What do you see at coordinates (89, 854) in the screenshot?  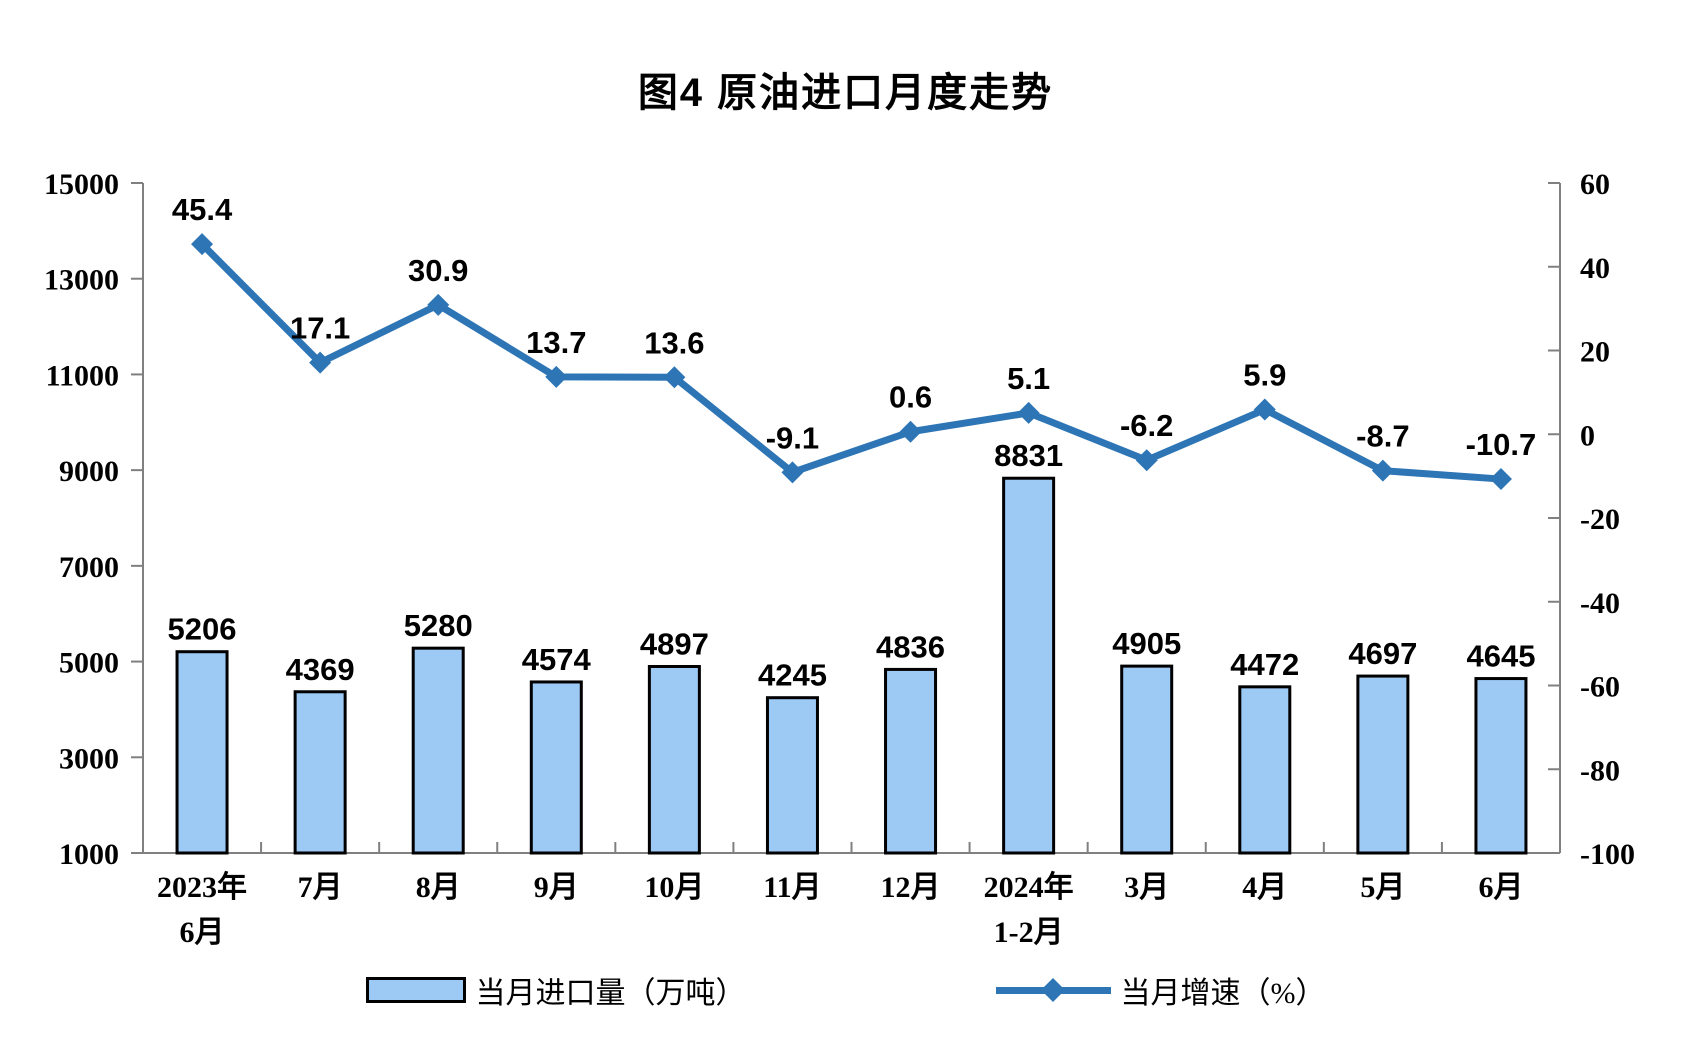 I see `left-axis-tick-label: 1000` at bounding box center [89, 854].